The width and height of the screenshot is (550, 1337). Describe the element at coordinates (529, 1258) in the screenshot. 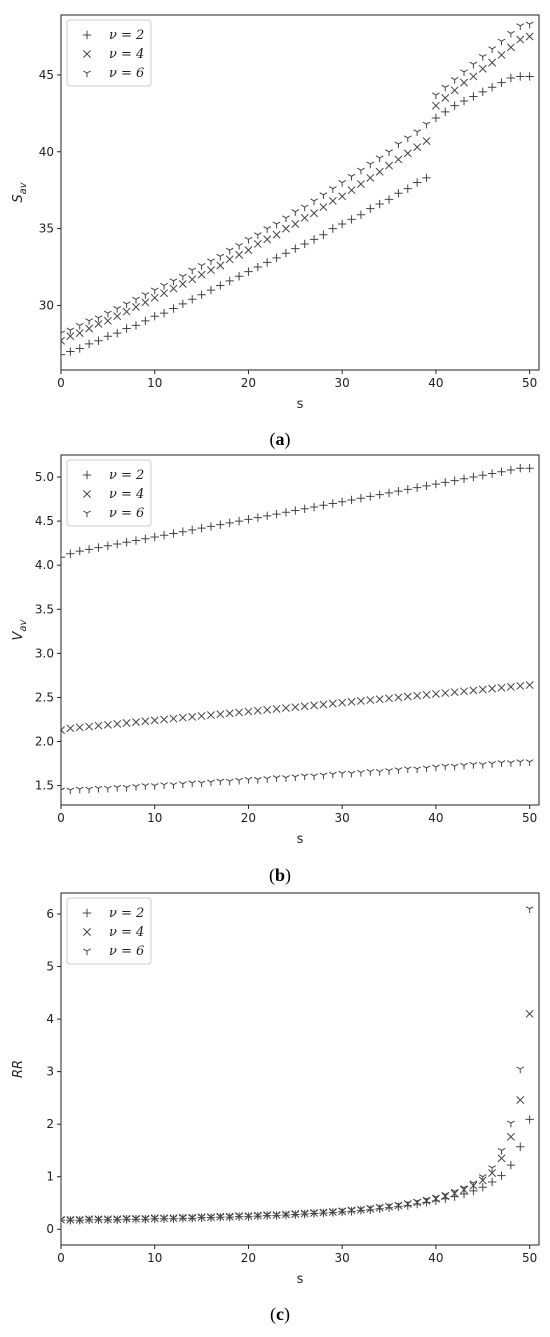

I see `x-tick-label: 50` at that location.